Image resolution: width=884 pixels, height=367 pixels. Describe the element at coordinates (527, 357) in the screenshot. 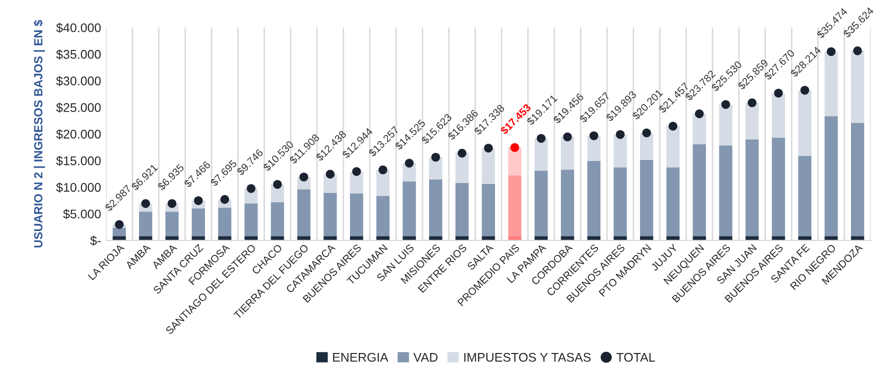

I see `legend-label: IMPUESTOS Y TASAS` at that location.